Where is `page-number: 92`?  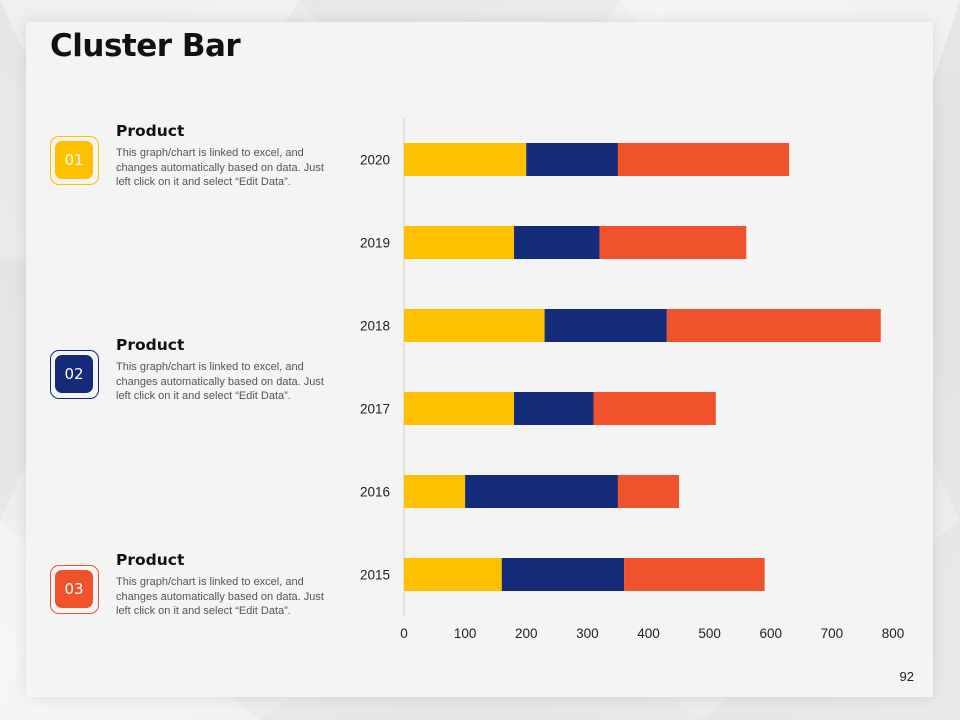
page-number: 92 is located at coordinates (906, 676).